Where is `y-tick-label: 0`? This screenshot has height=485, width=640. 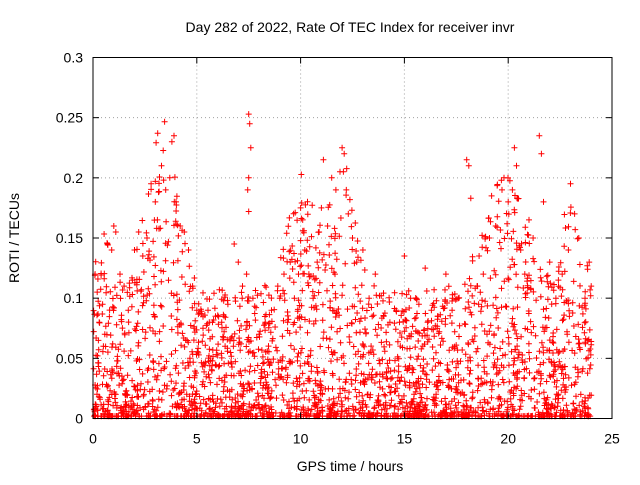
y-tick-label: 0 is located at coordinates (79, 419).